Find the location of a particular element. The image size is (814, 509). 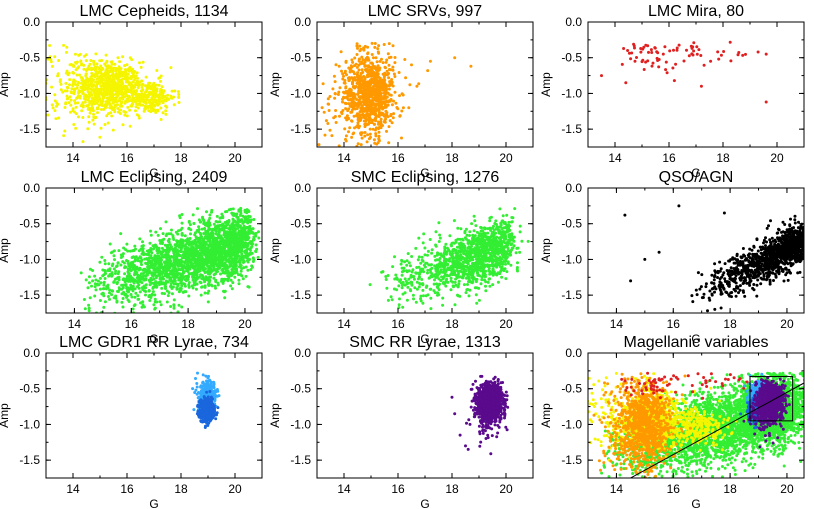

point-lmc-mira is located at coordinates (674, 81).